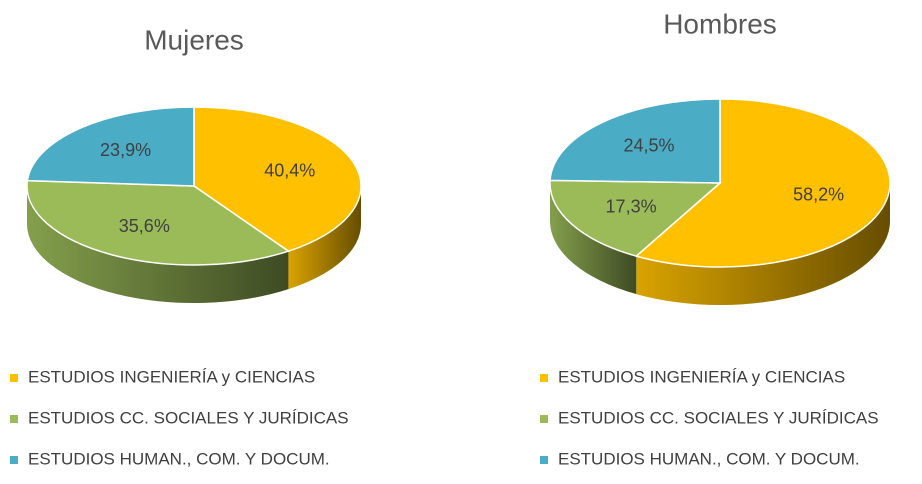  I want to click on data-label: 17,3%, so click(631, 206).